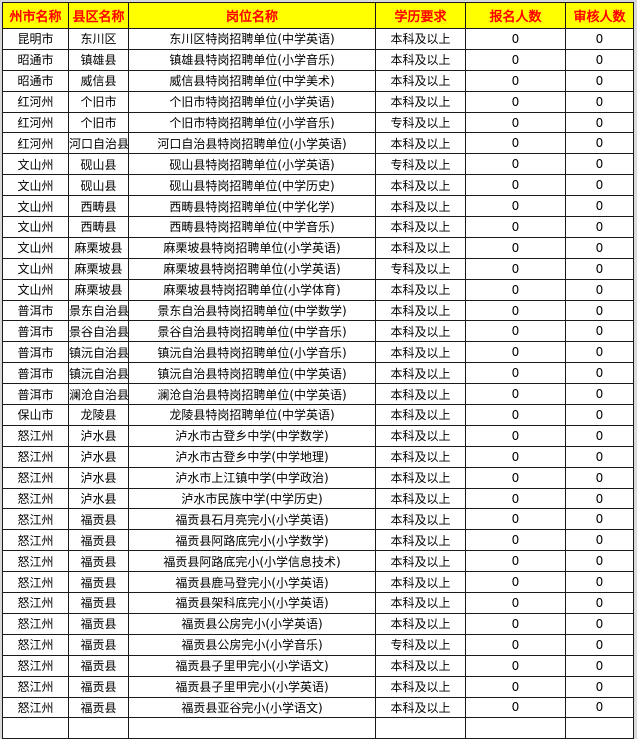  I want to click on cell-county: 砚山县, so click(98, 185).